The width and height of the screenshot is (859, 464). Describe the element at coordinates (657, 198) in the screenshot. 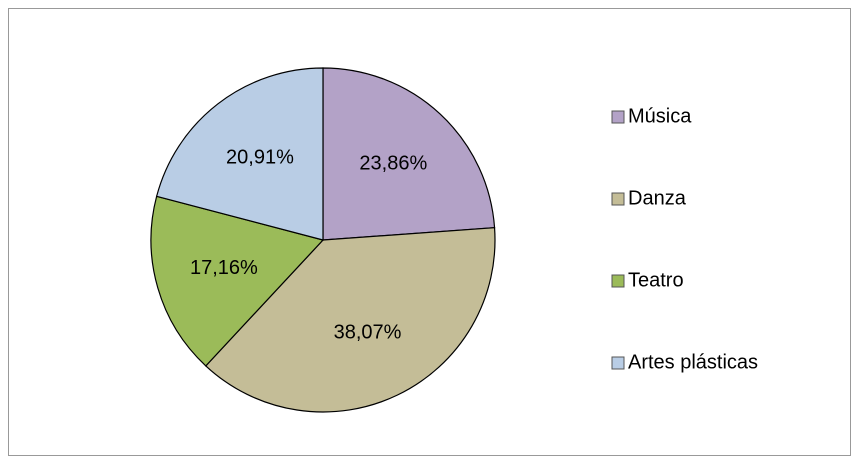

I see `legend-label: Danza` at that location.